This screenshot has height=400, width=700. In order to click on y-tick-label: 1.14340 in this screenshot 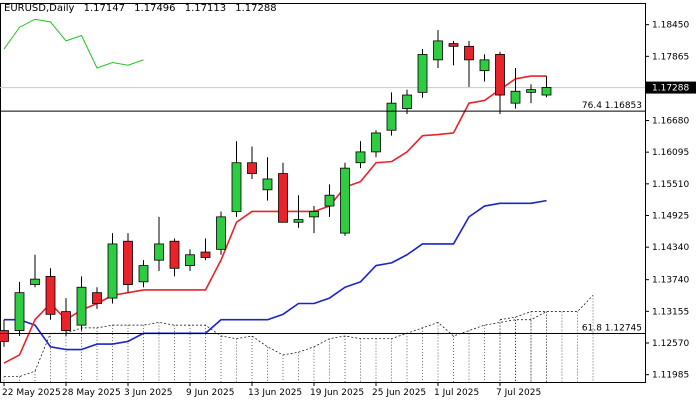, I will do `click(670, 248)`.